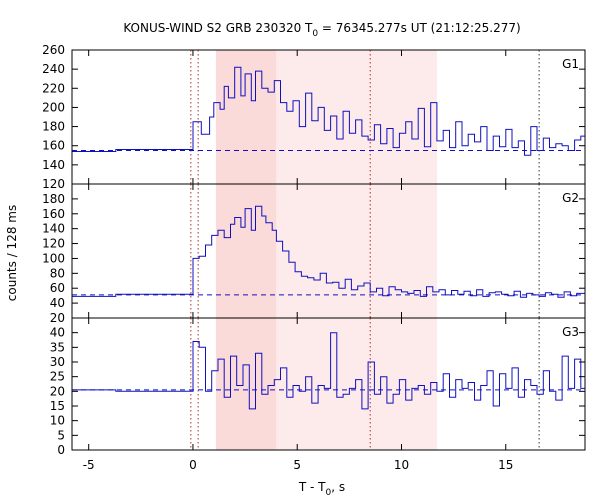  I want to click on y-tick-label: 240, so click(53, 69).